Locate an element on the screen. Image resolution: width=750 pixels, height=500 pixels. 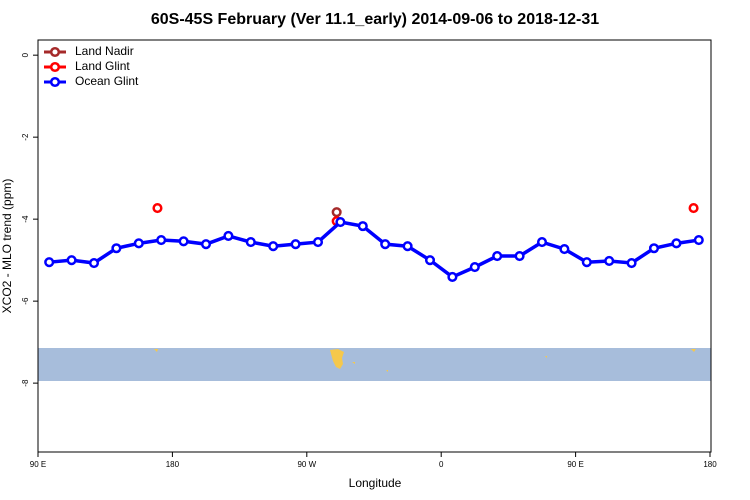
y-tick-label: 0 is located at coordinates (25, 54).